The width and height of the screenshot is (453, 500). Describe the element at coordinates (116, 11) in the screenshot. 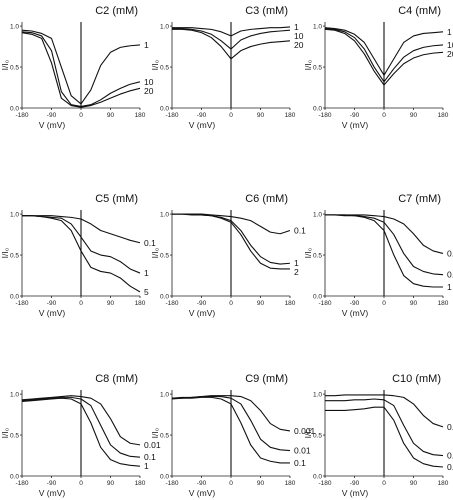

I see `panel-title: C2 (mM)` at that location.